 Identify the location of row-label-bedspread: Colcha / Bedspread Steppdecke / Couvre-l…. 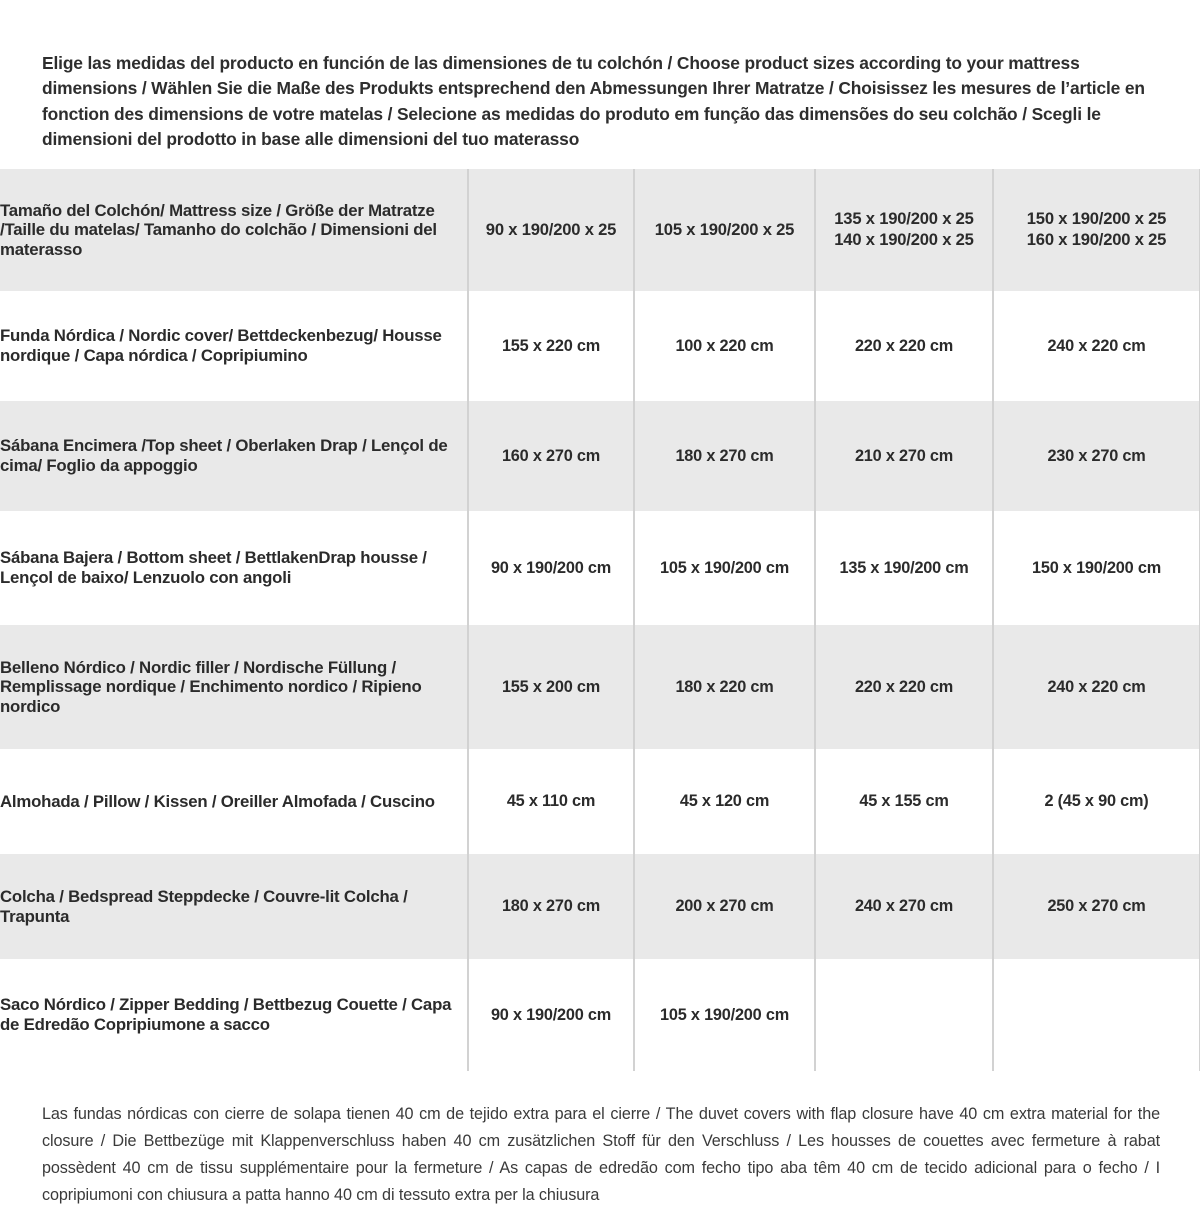
(234, 907).